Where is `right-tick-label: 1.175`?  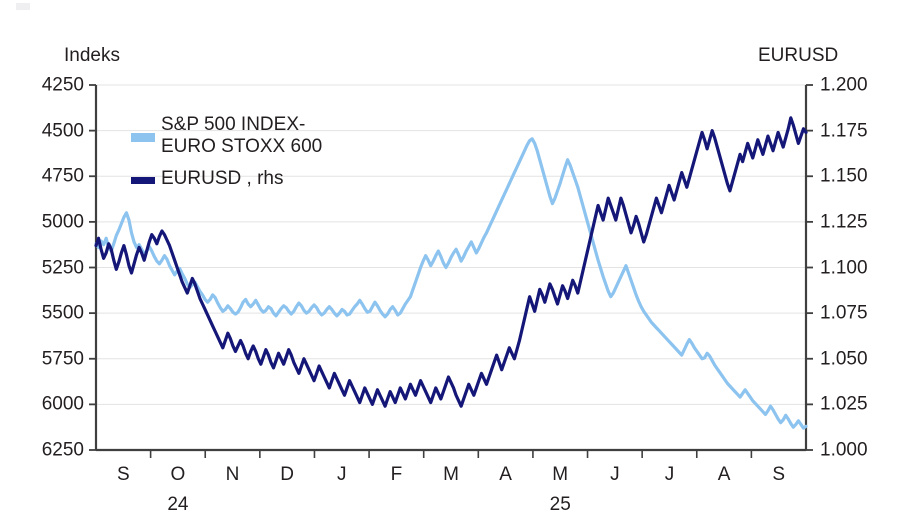 right-tick-label: 1.175 is located at coordinates (844, 131).